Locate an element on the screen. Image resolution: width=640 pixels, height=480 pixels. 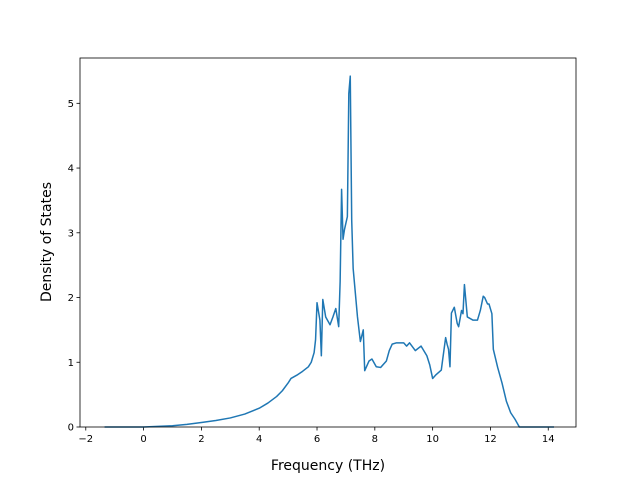
x-tick-label: 2 is located at coordinates (201, 439).